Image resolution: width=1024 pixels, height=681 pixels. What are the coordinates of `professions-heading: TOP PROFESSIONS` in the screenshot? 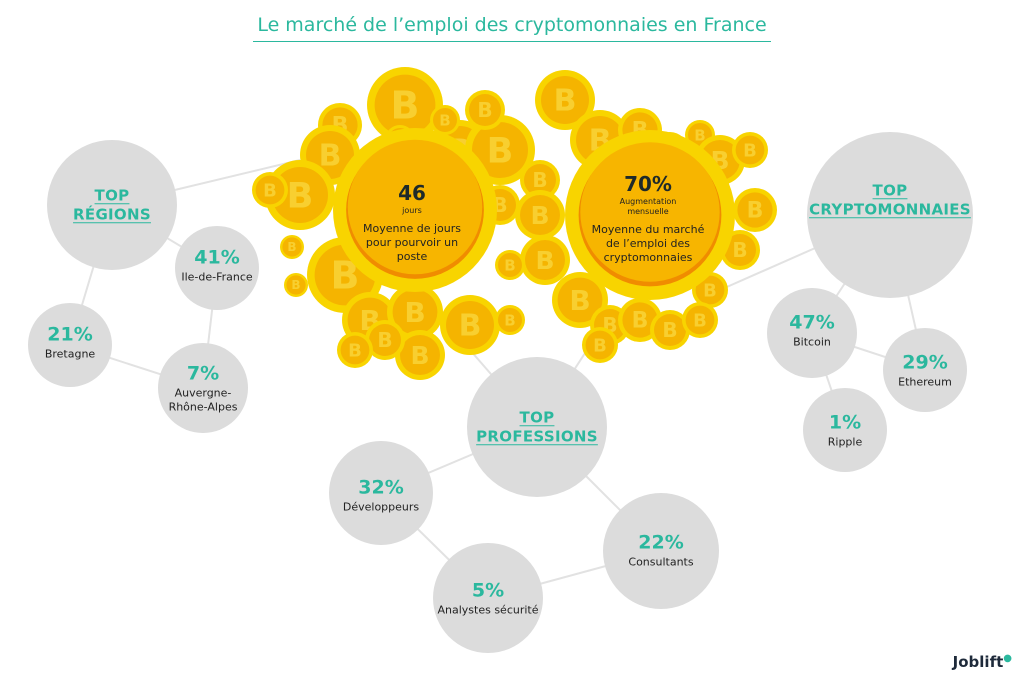 It's located at (537, 426).